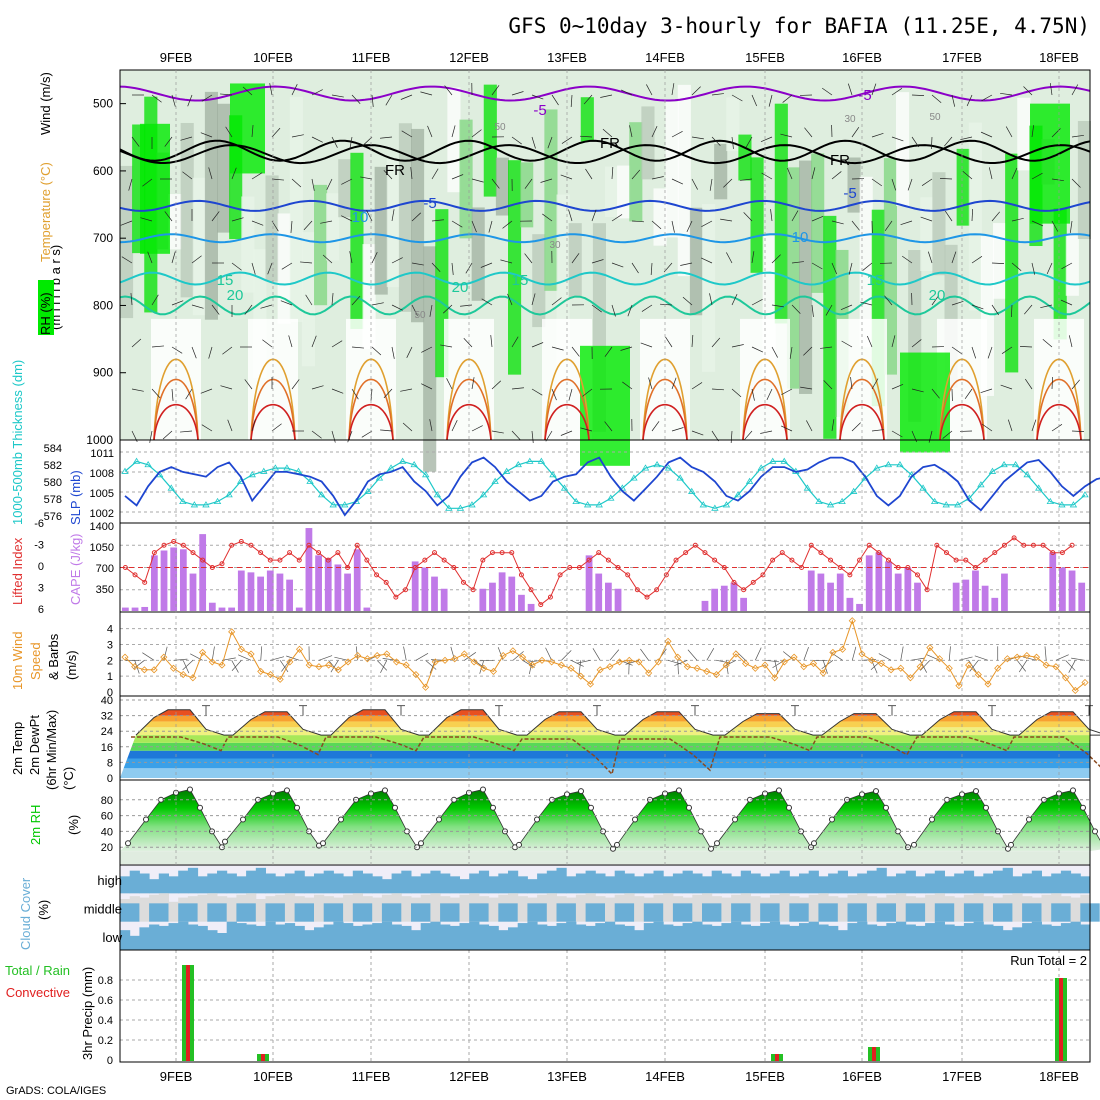  Describe the element at coordinates (273, 57) in the screenshot. I see `date-tick-top: 10FEB` at that location.